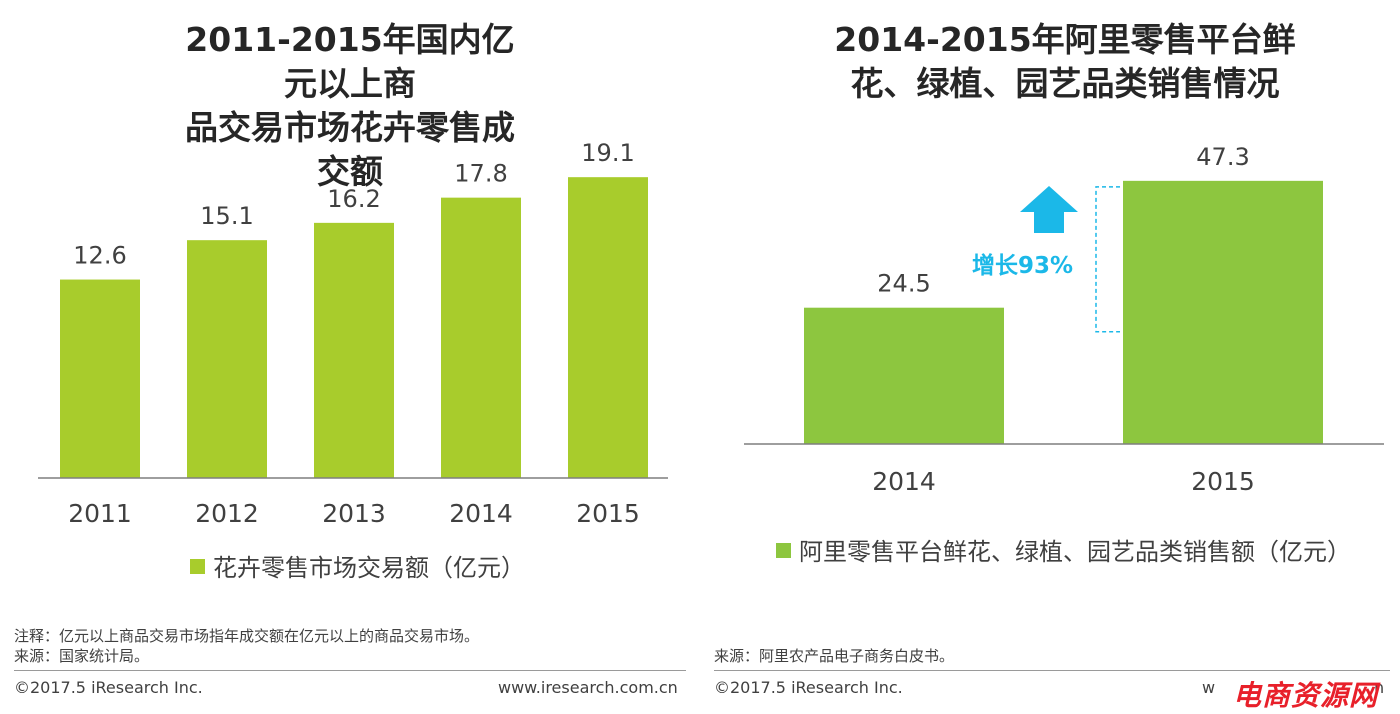  Describe the element at coordinates (1023, 266) in the screenshot. I see `growth-annotation: 增长93%` at that location.